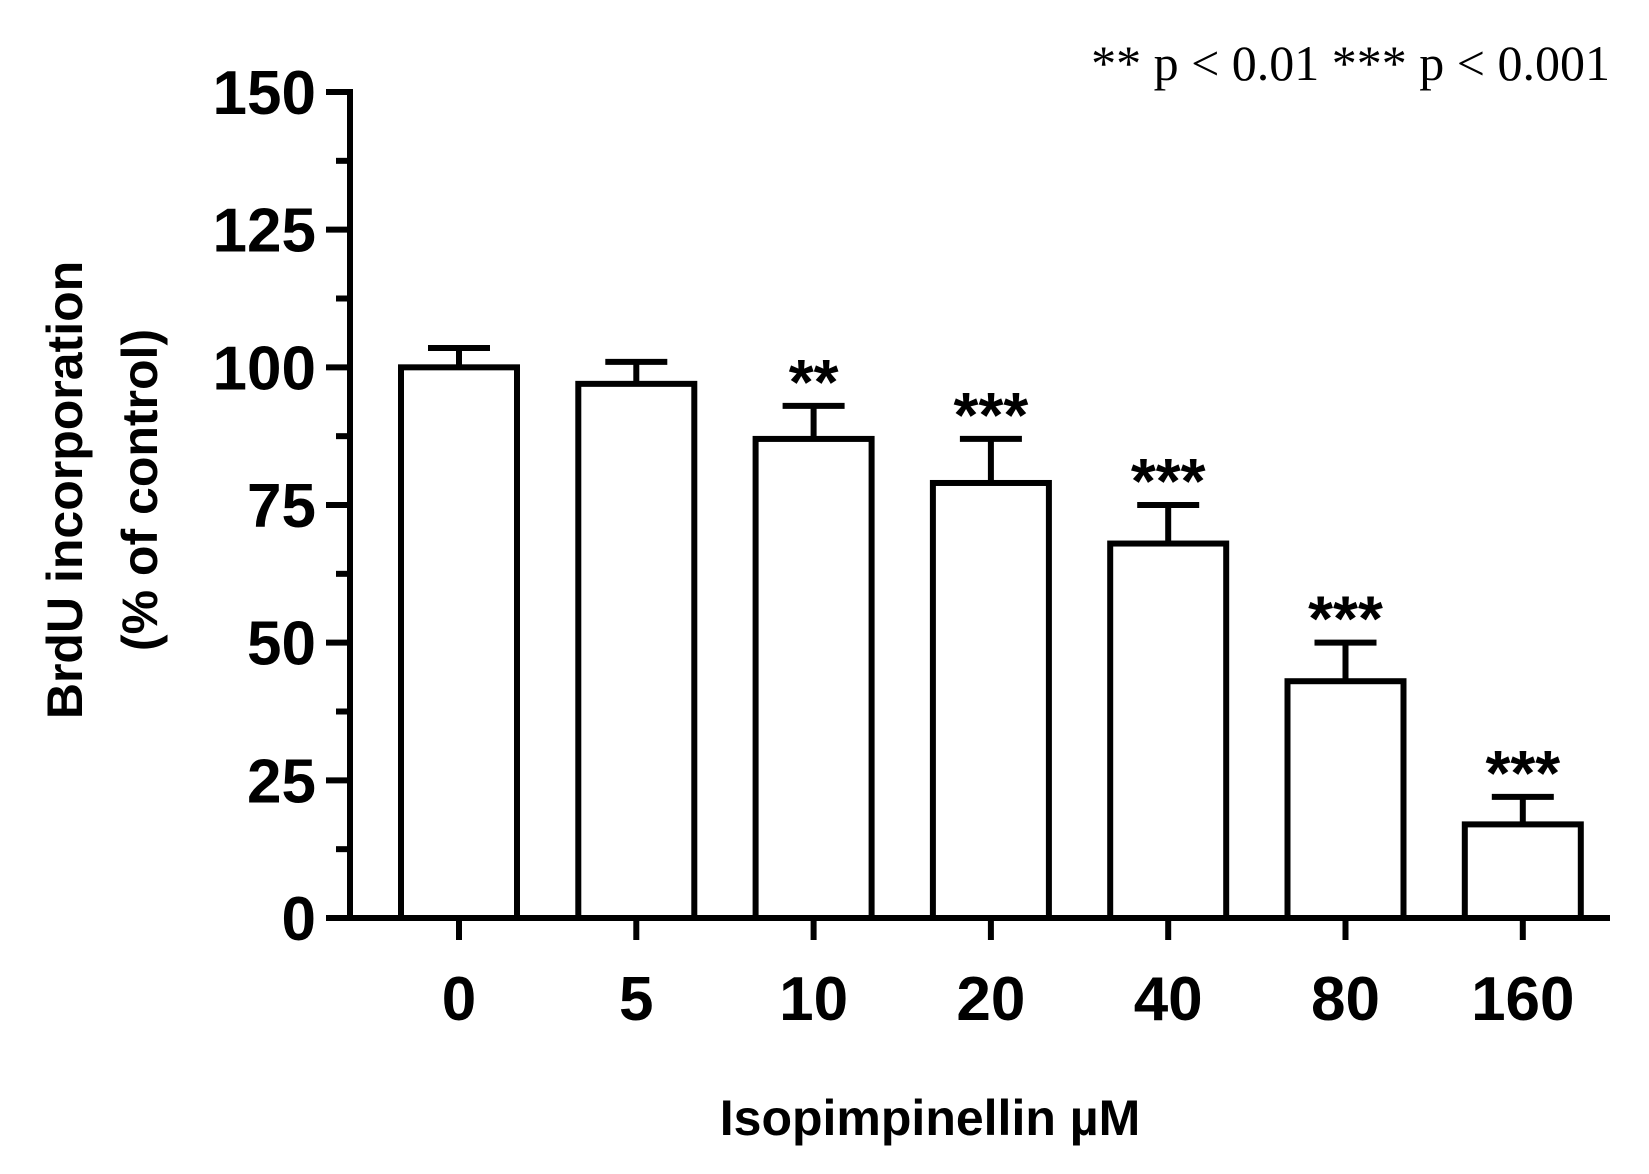 This screenshot has height=1174, width=1649. Describe the element at coordinates (264, 231) in the screenshot. I see `y-tick-label: 125` at that location.